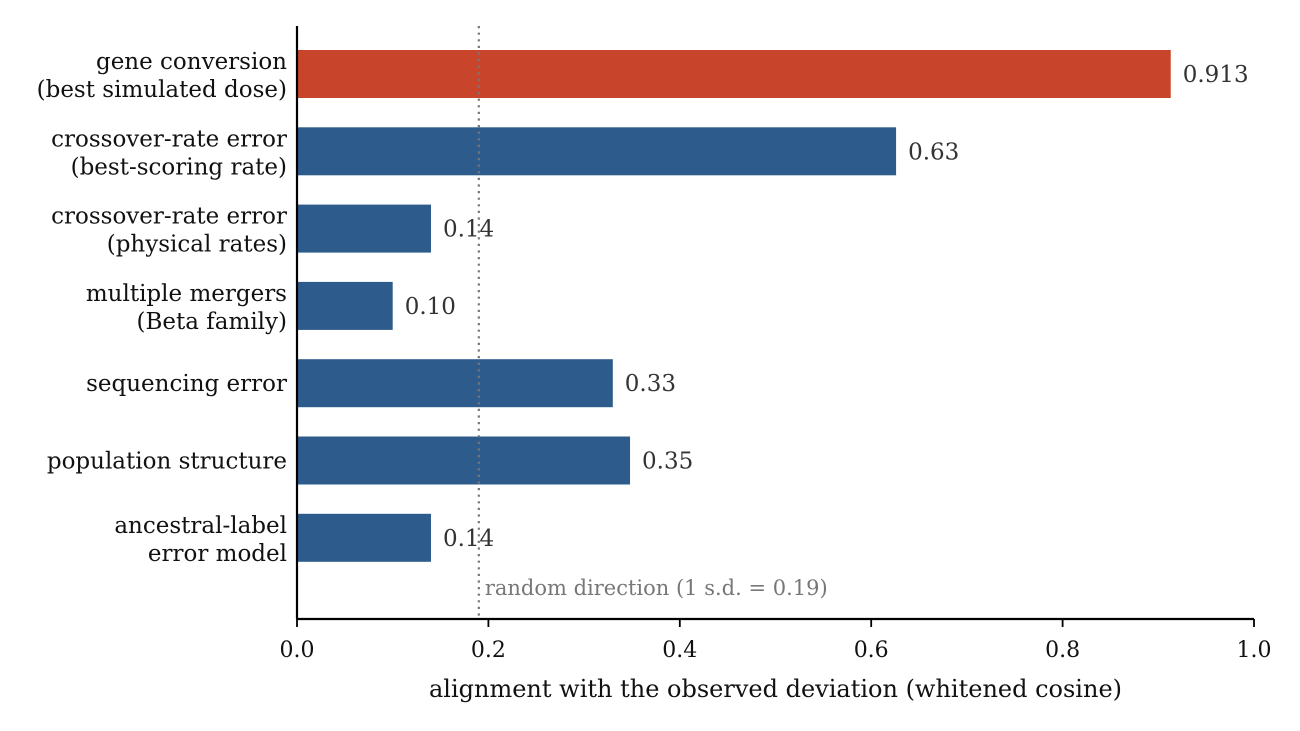 This screenshot has height=731, width=1300. What do you see at coordinates (776, 641) in the screenshot?
I see `x-ticks-layer: 0.0 0.2 0.4 0.6 0.8 1.0` at bounding box center [776, 641].